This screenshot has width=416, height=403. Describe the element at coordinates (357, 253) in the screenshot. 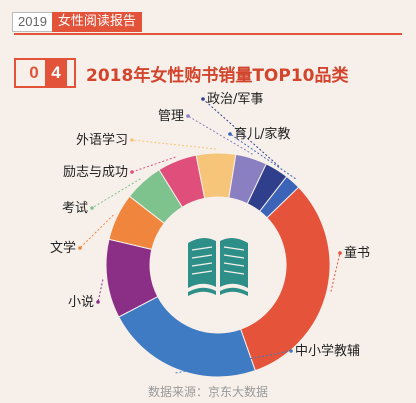

I see `slice-label-1: 童书` at that location.